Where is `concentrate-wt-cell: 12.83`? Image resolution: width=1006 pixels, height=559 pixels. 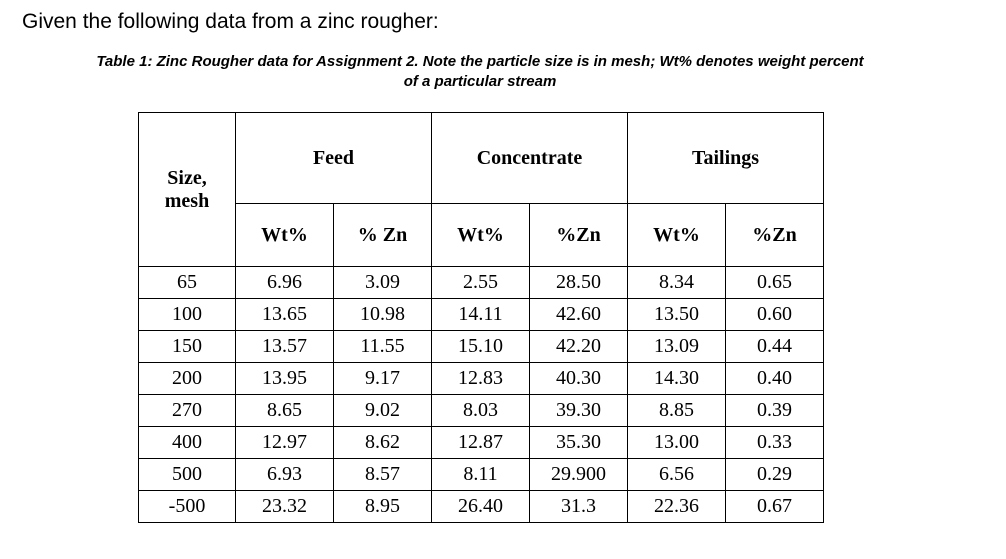
concentrate-wt-cell: 12.83 is located at coordinates (480, 378).